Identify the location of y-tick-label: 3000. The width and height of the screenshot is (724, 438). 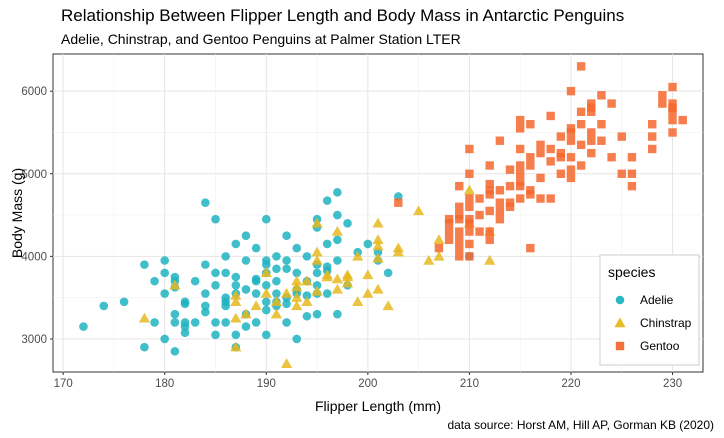
(34, 340).